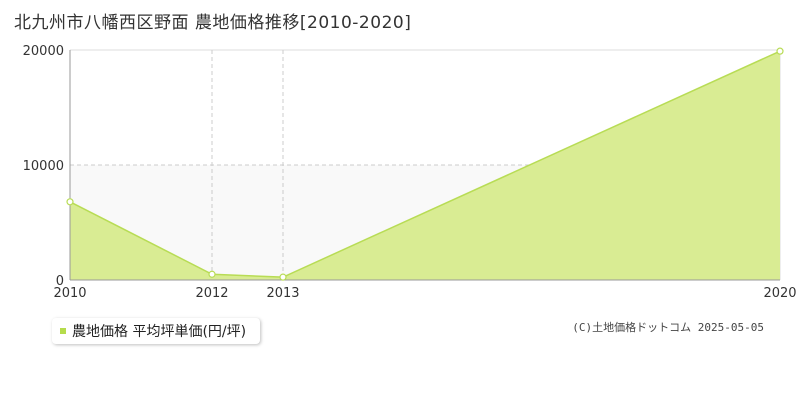 The image size is (800, 400). I want to click on chart-title: 北九州市八幡西区野面 農地価格推移[2010-2020], so click(213, 23).